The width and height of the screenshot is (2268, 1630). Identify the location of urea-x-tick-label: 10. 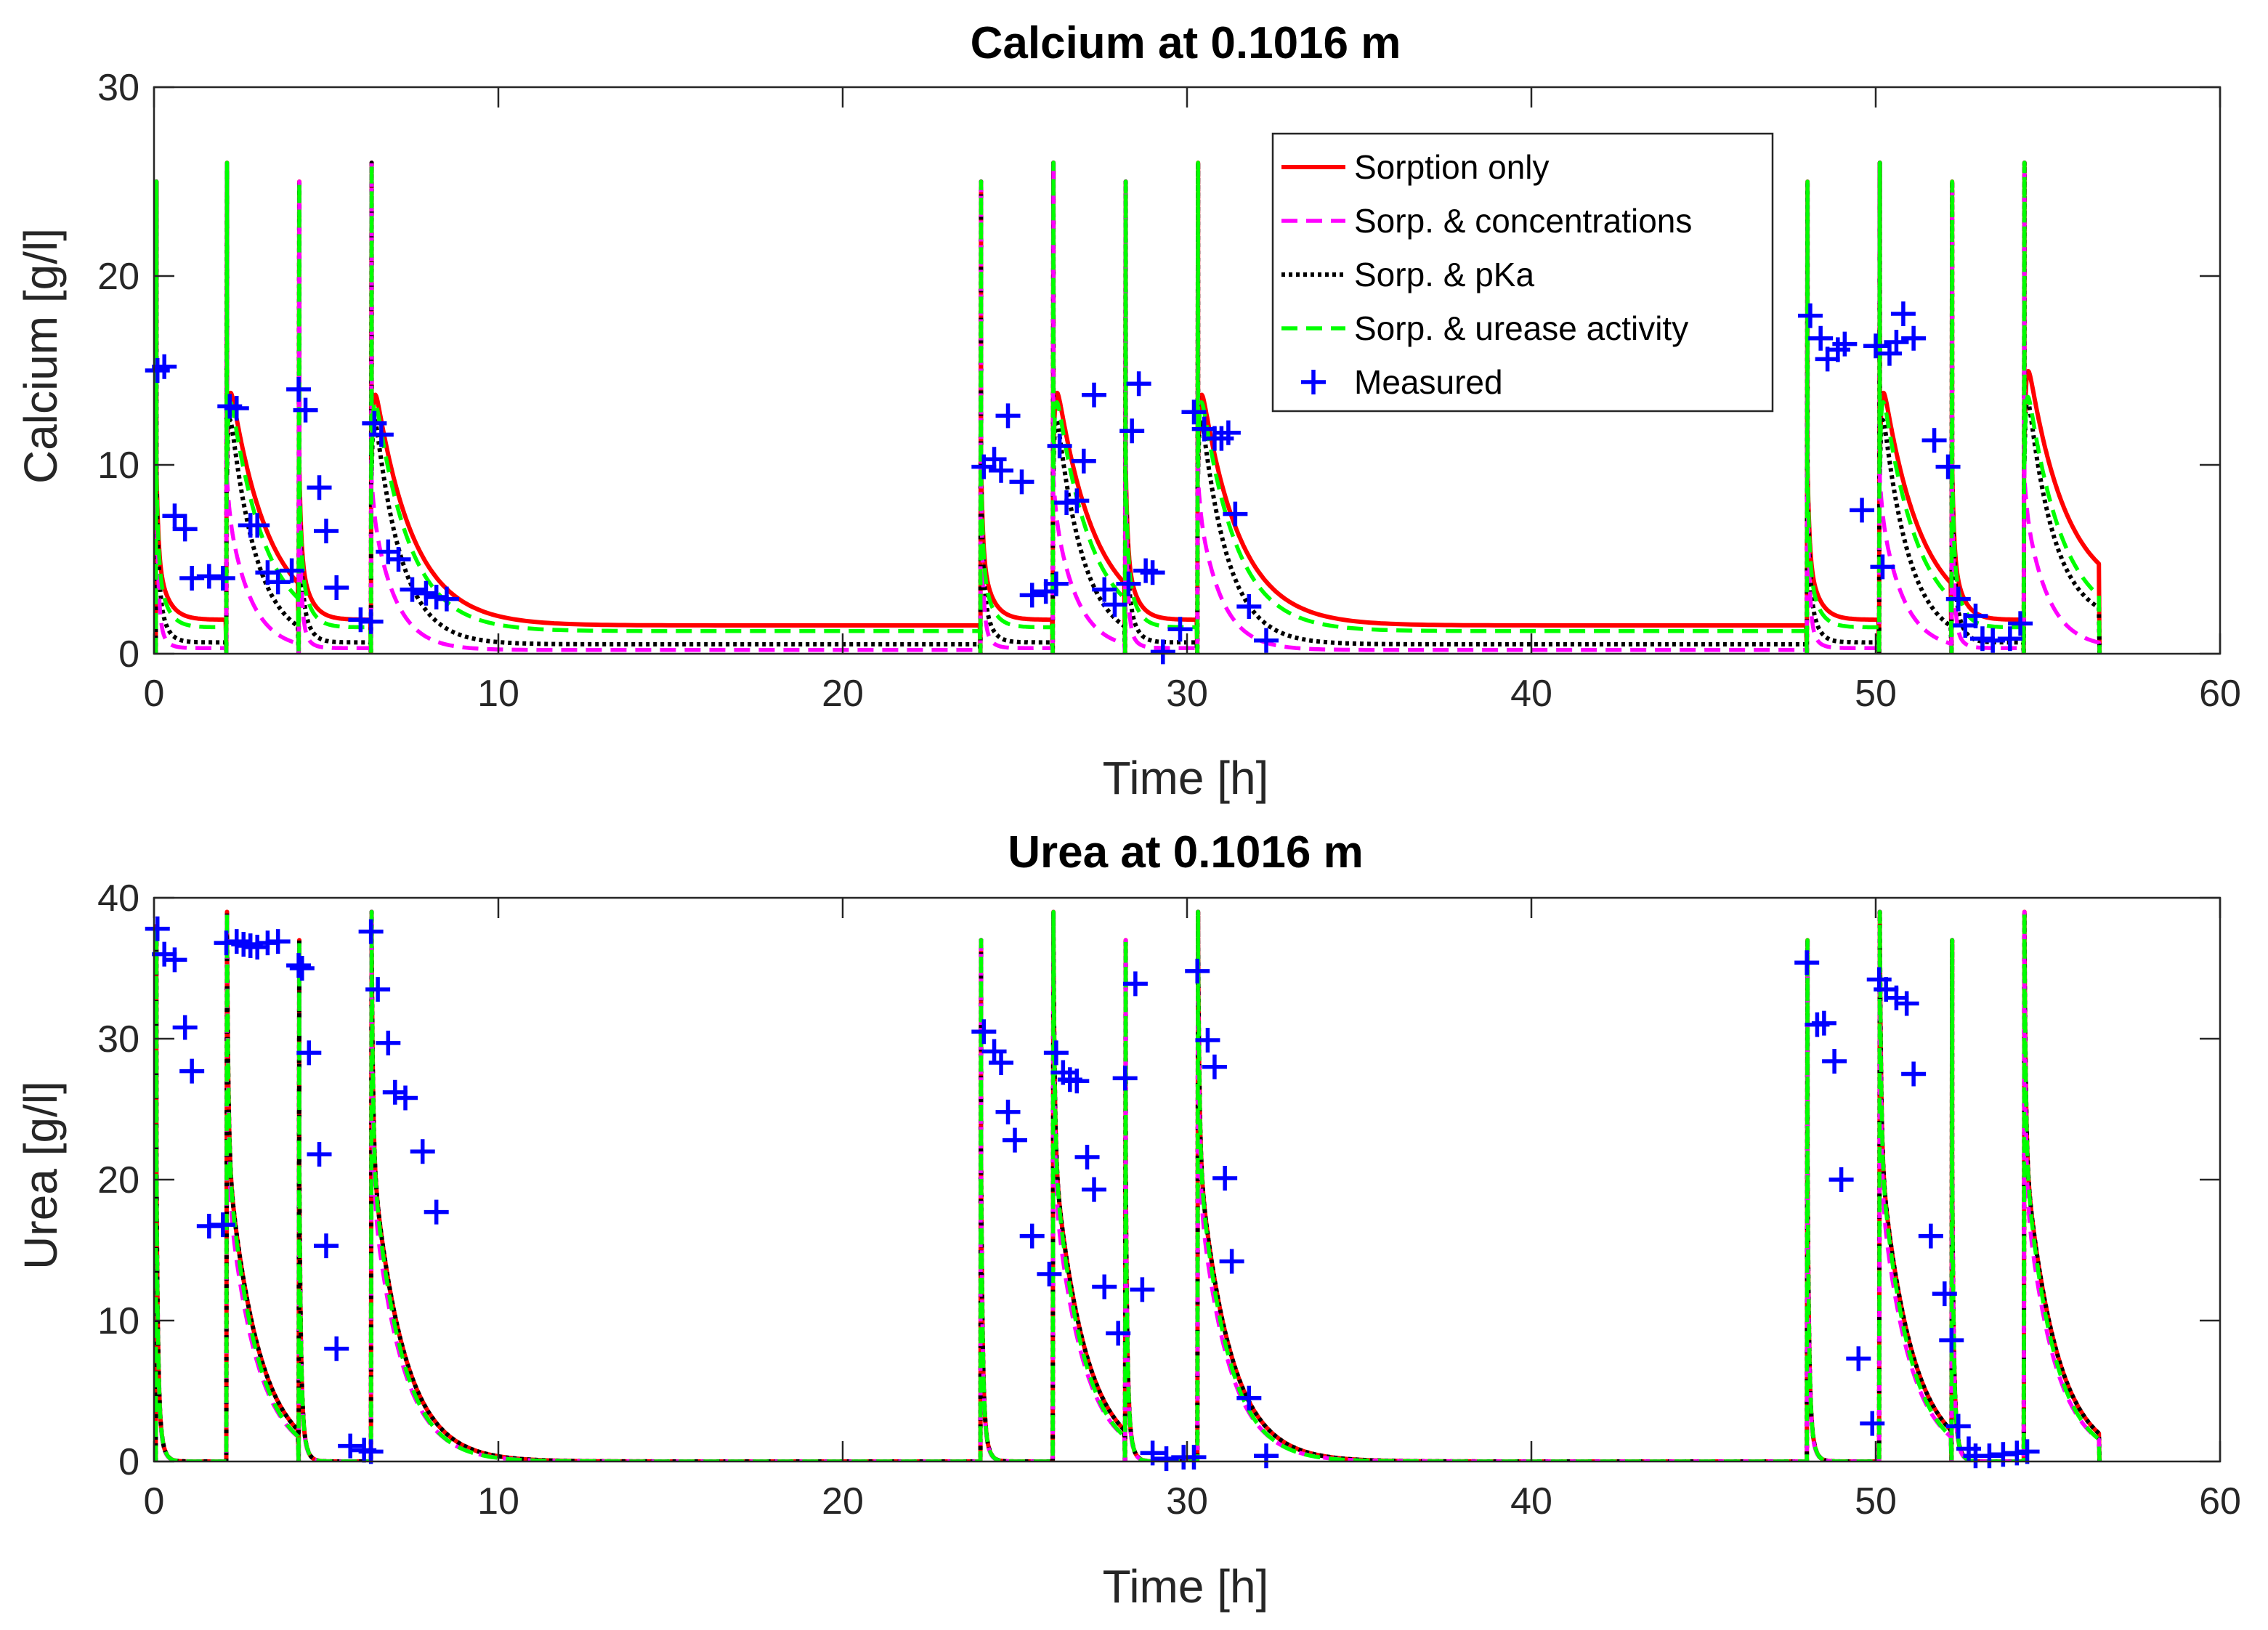
(498, 1501).